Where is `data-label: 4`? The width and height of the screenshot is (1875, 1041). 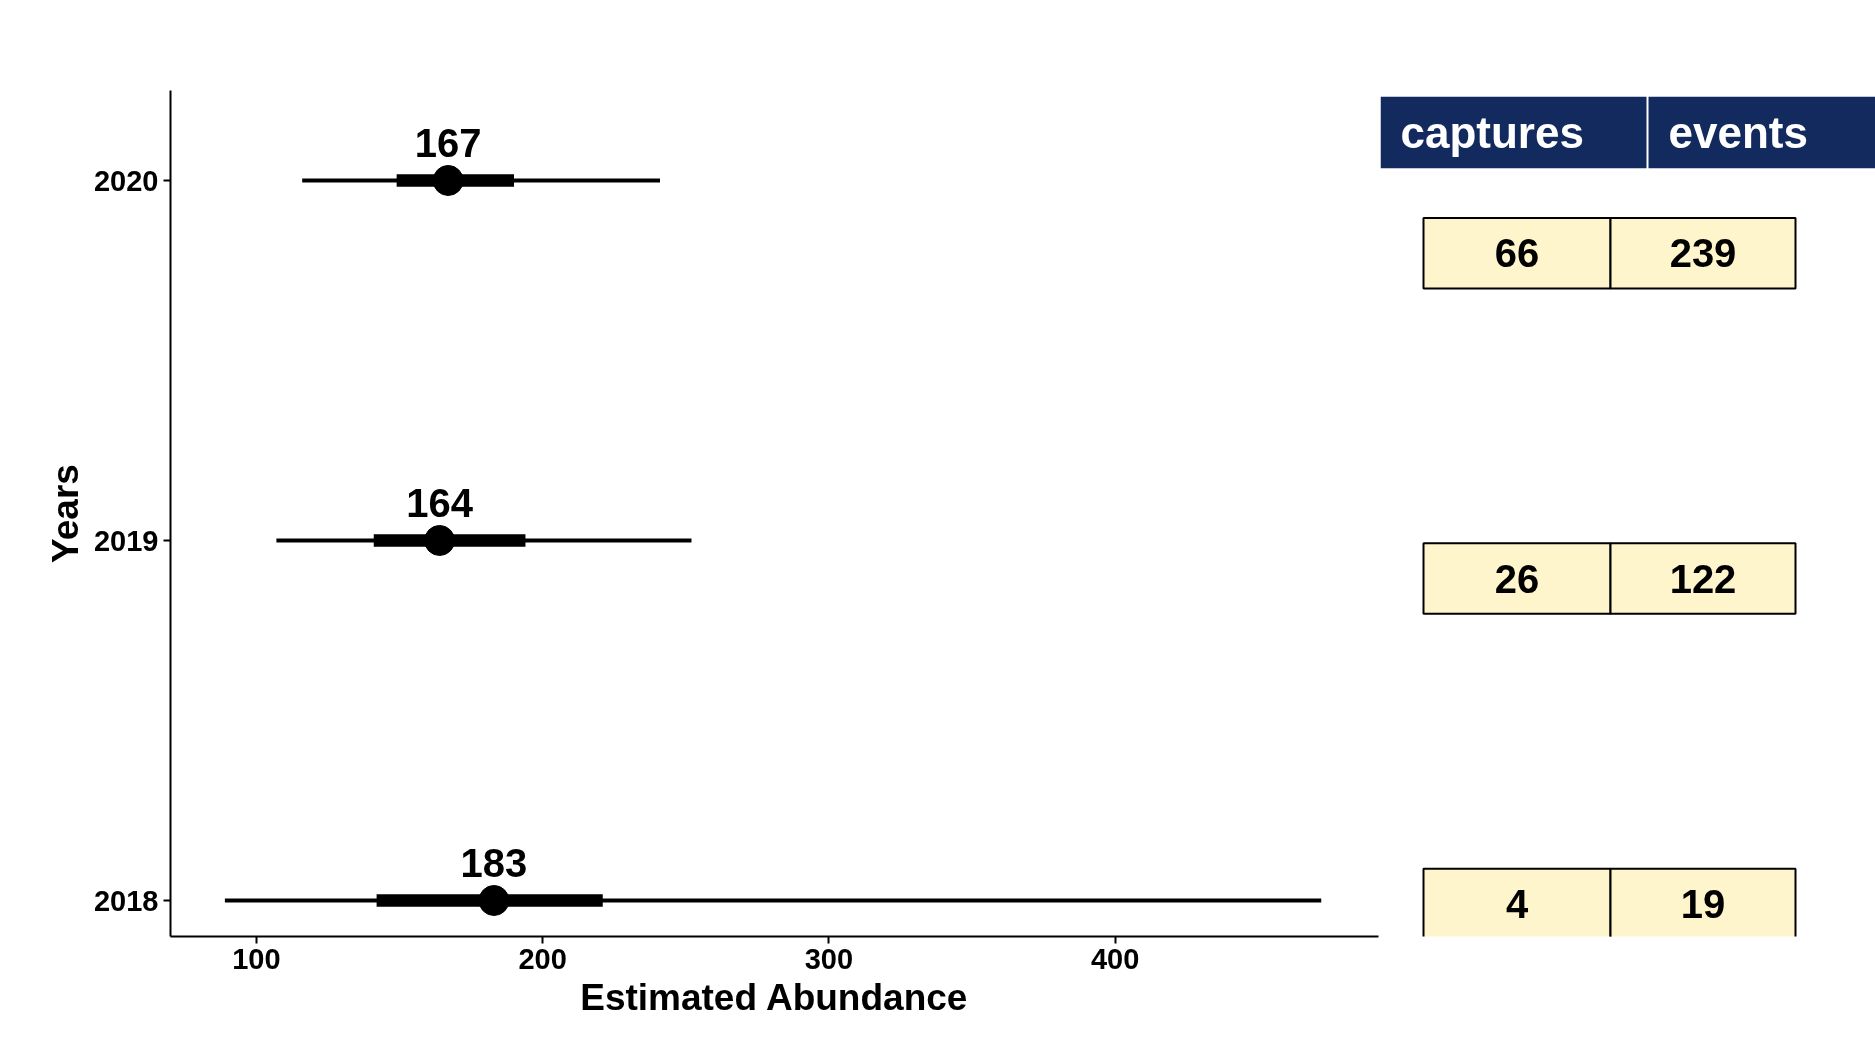
data-label: 4 is located at coordinates (1517, 903).